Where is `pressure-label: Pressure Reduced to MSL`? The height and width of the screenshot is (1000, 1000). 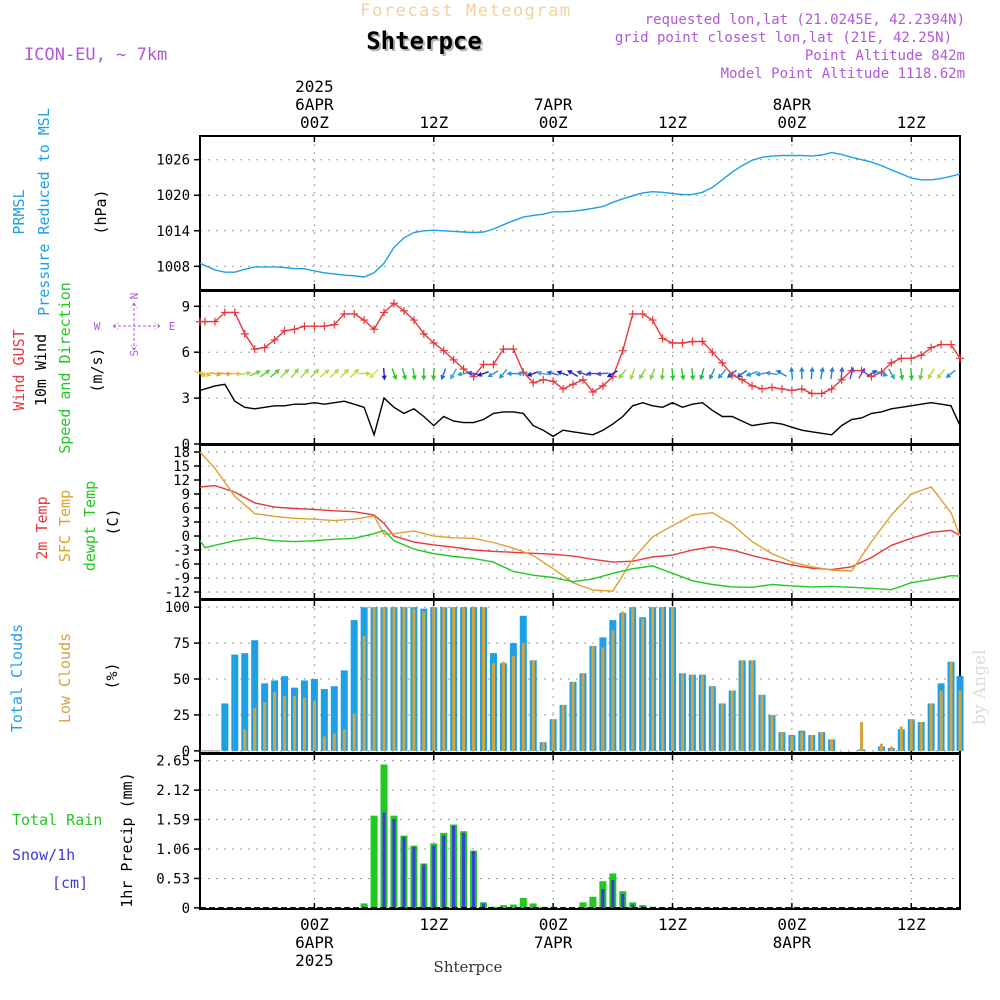
pressure-label: Pressure Reduced to MSL is located at coordinates (44, 212).